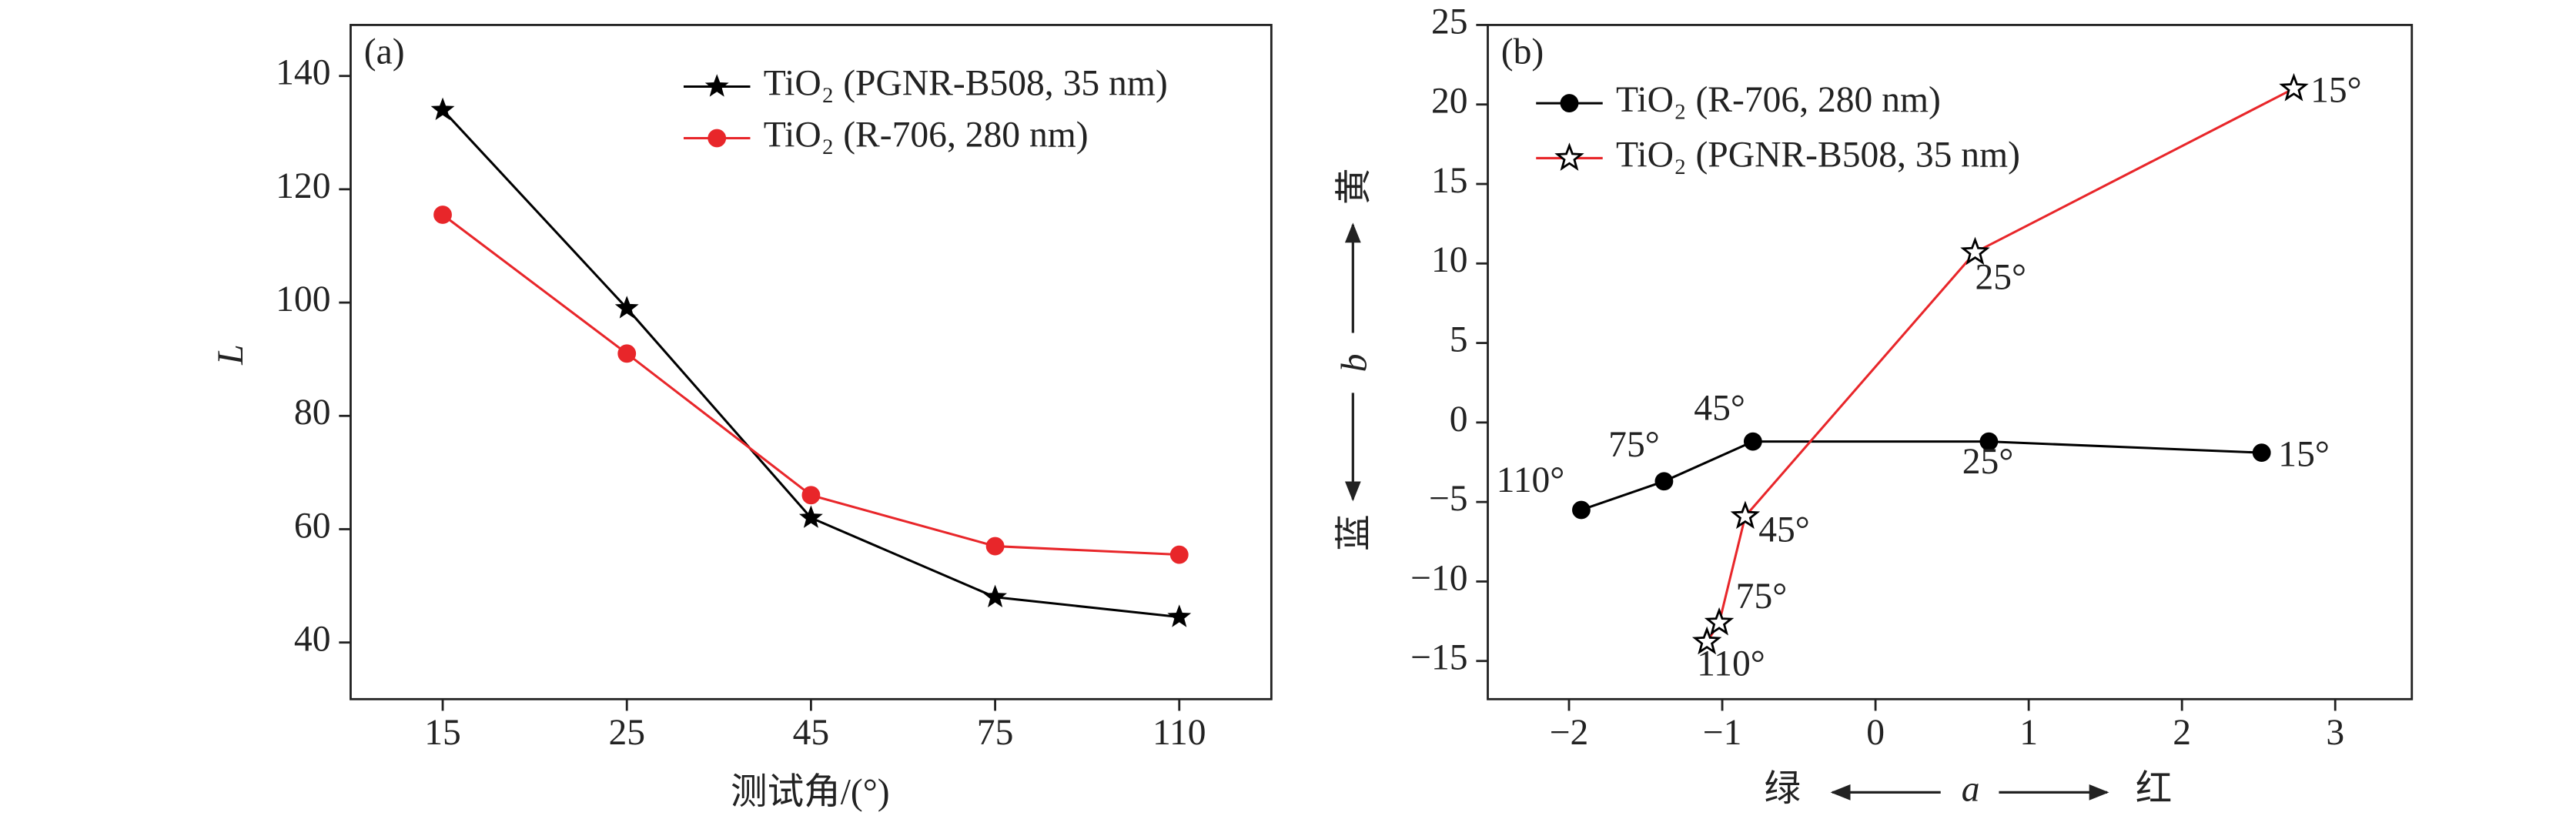 The image size is (2576, 819). Describe the element at coordinates (1448, 499) in the screenshot. I see `y-tick-label: −5` at that location.